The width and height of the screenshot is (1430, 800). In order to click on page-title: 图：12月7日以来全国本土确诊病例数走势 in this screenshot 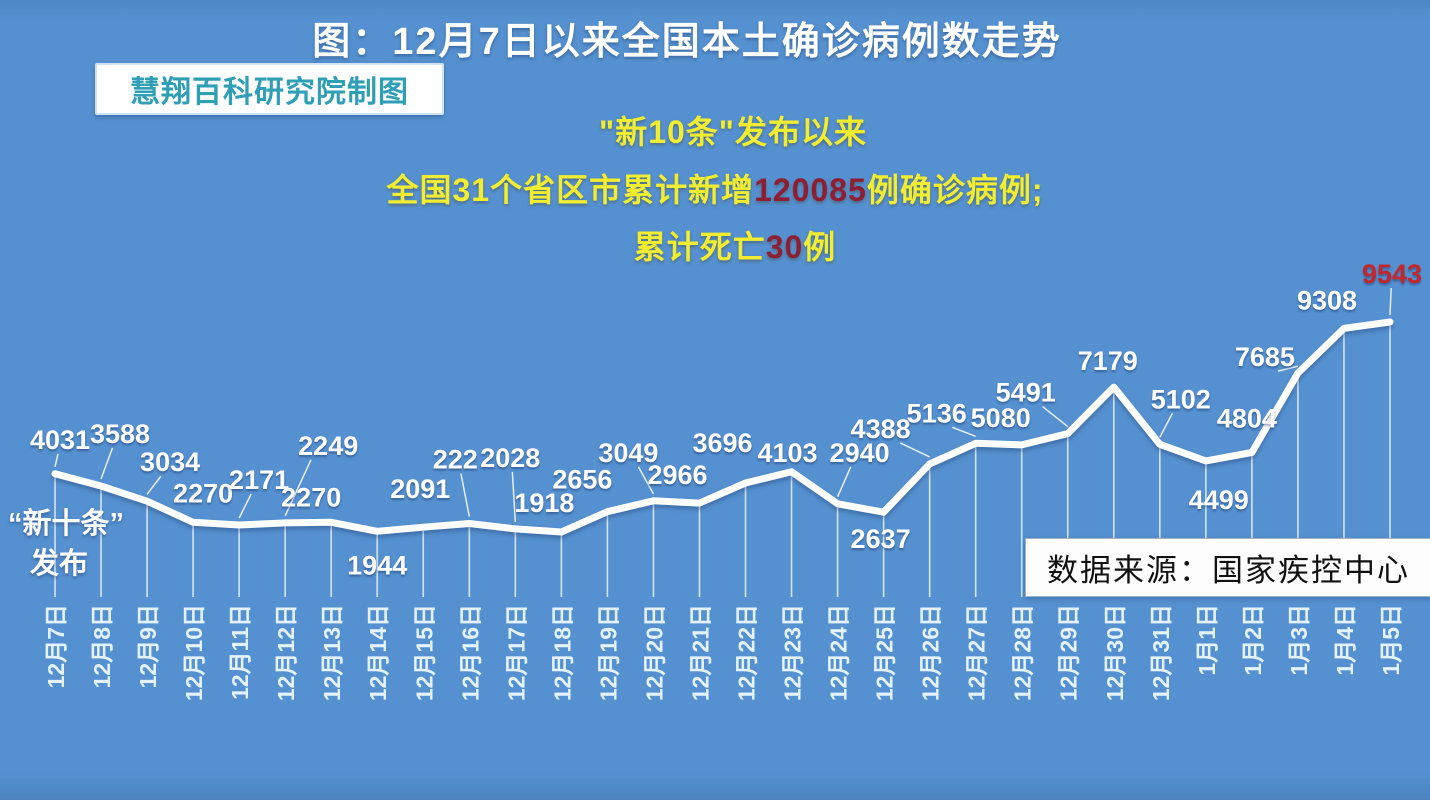, I will do `click(687, 42)`.